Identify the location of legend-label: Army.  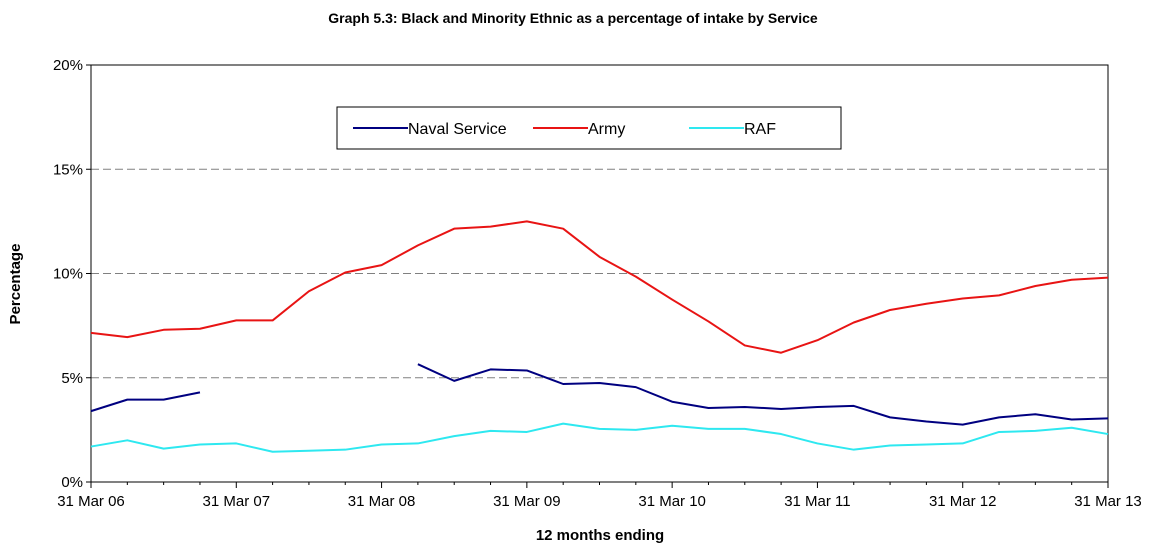
(606, 129).